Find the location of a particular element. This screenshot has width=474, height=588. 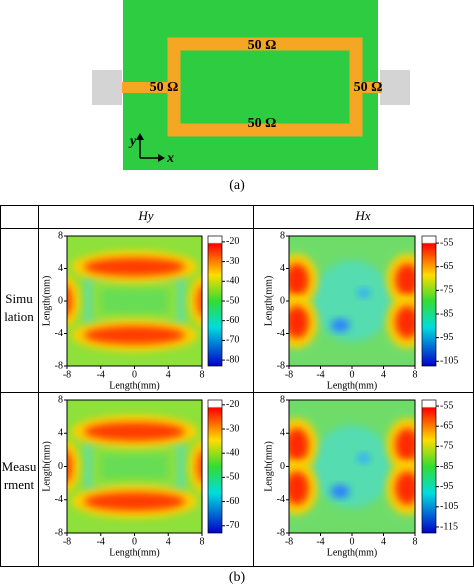

column-header: Hy is located at coordinates (145, 215).